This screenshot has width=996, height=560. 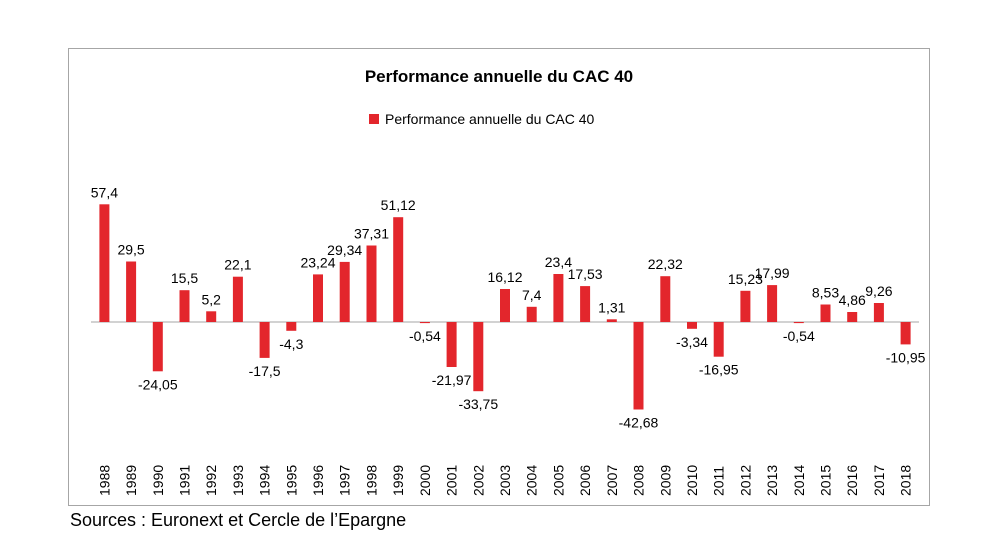 I want to click on value-label-2010: -3,34, so click(x=692, y=342).